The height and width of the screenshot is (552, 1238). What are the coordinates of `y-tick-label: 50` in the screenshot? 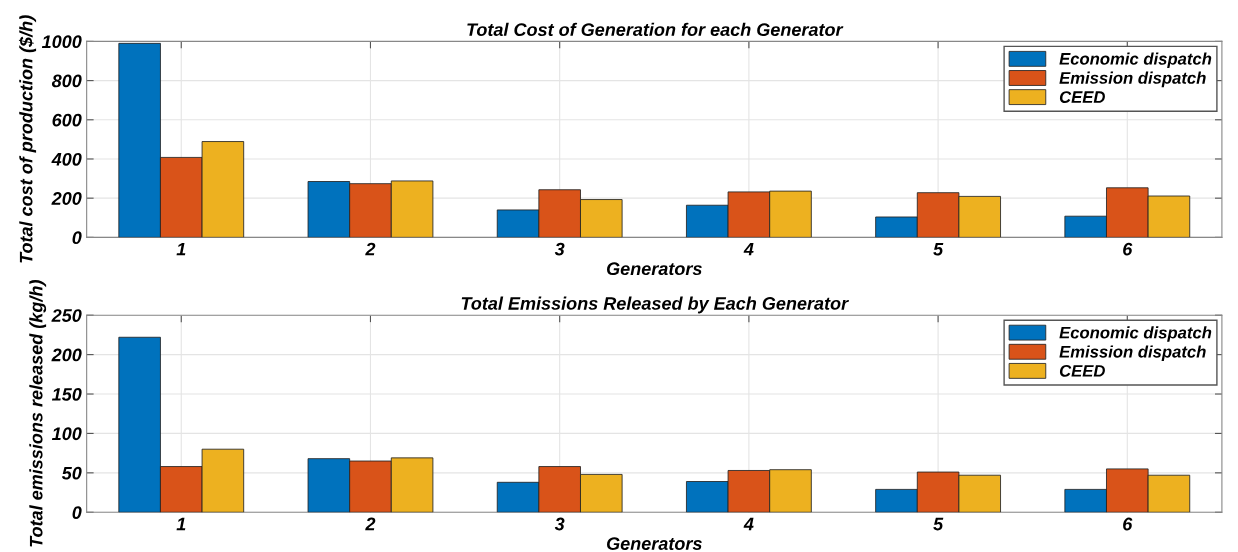 It's located at (71, 473).